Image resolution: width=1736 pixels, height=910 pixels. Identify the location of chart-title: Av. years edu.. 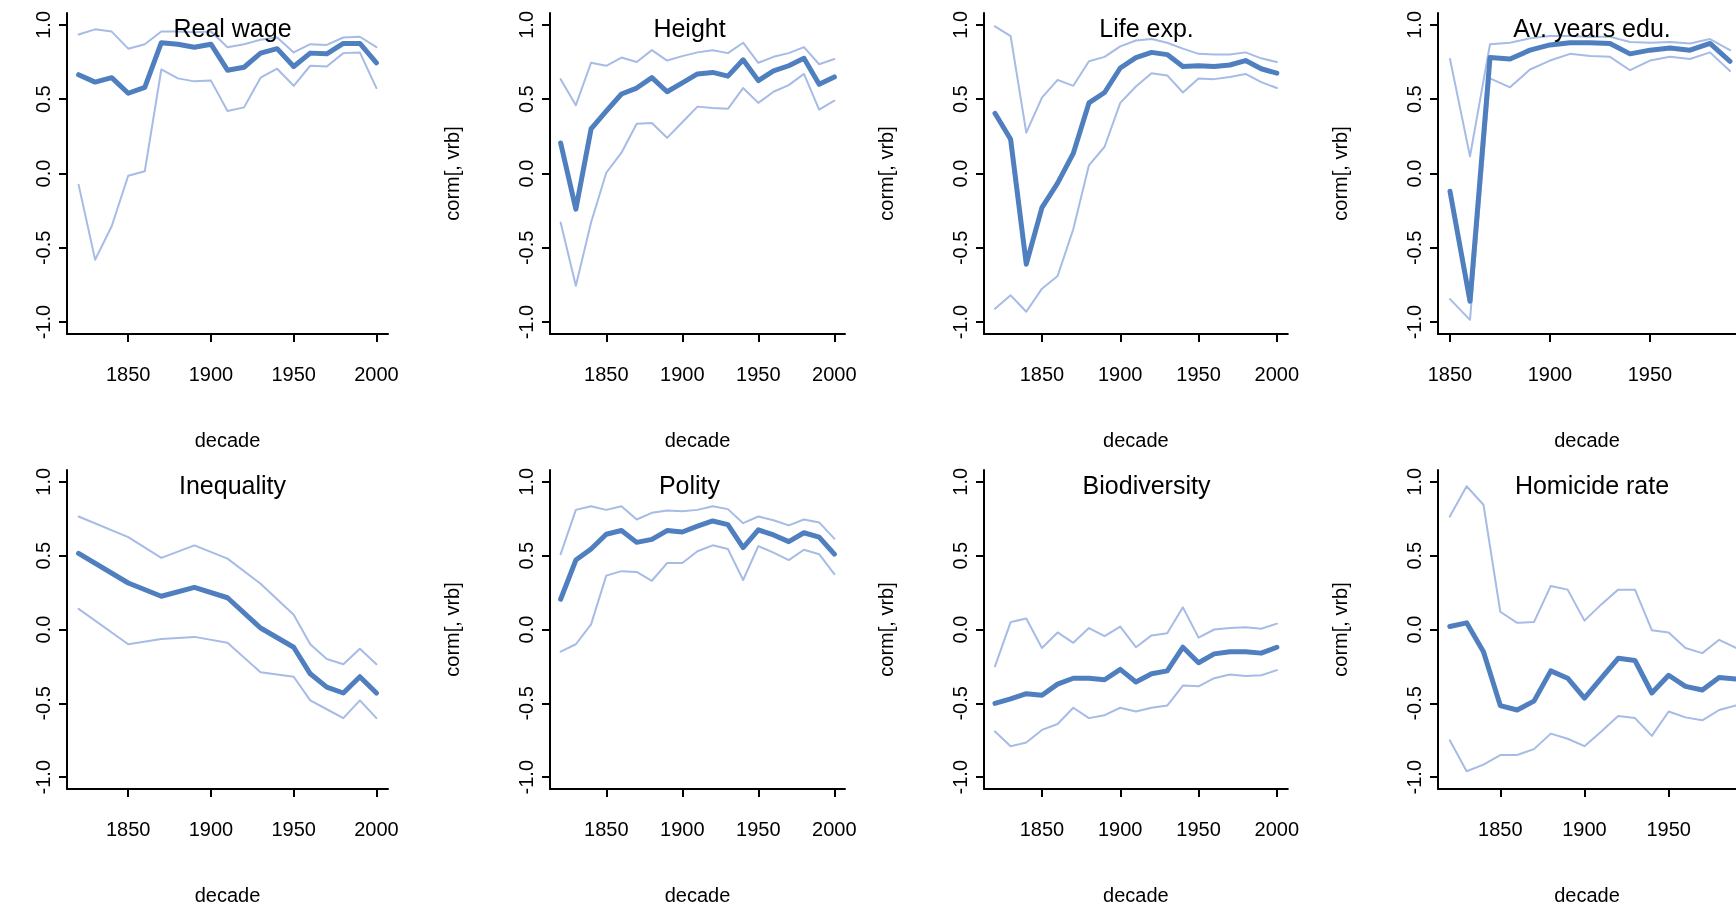
(1592, 27).